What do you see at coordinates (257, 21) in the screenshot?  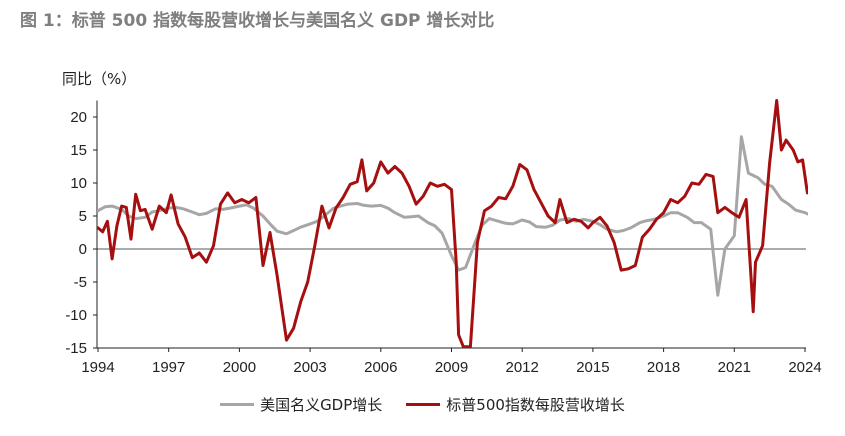 I see `figure-title: 图 1：标普 500 指数每股营收增长与美国名义 GDP 增长对比` at bounding box center [257, 21].